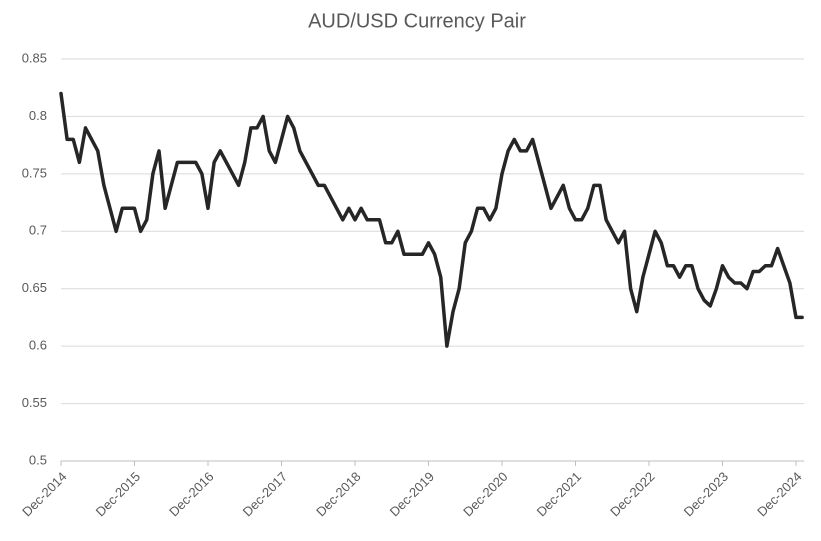 The height and width of the screenshot is (541, 821). What do you see at coordinates (632, 494) in the screenshot?
I see `x-tick-label: Dec-2022` at bounding box center [632, 494].